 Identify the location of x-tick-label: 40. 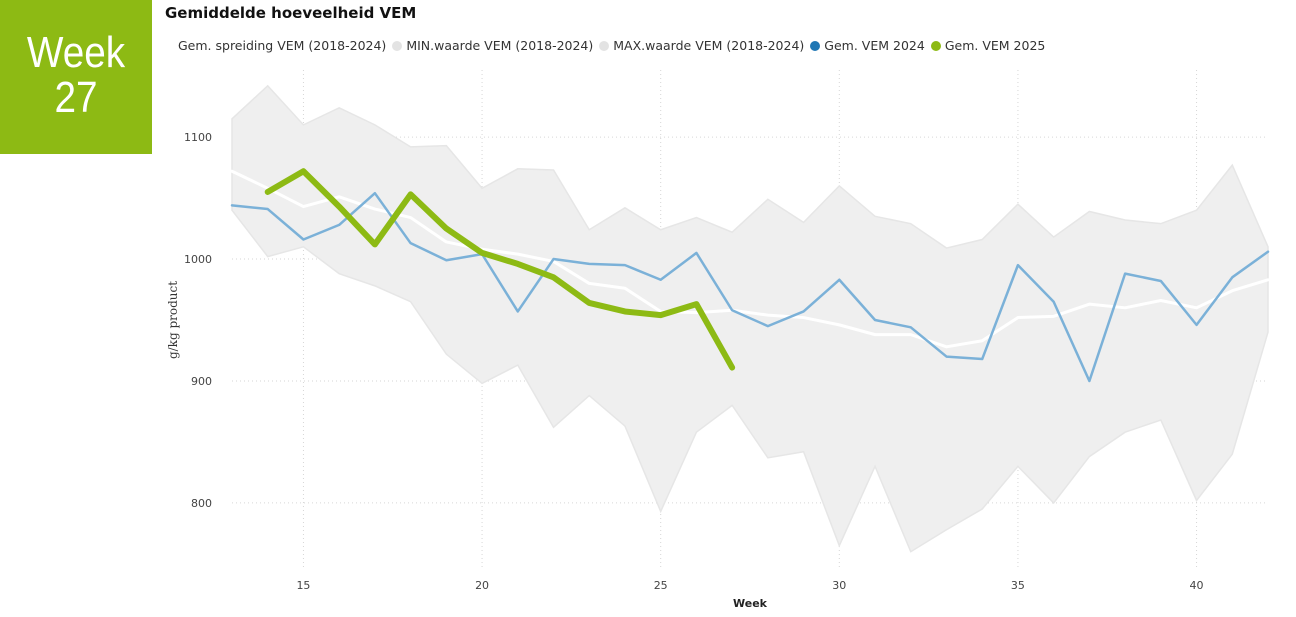
(1197, 585).